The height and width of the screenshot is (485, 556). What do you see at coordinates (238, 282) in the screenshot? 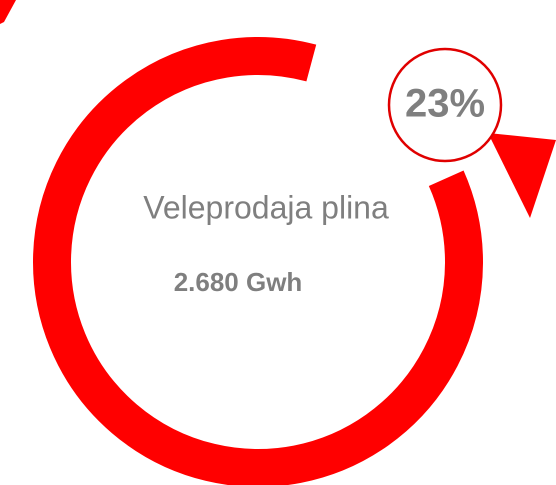
I see `amount: 2.680 Gwh` at bounding box center [238, 282].